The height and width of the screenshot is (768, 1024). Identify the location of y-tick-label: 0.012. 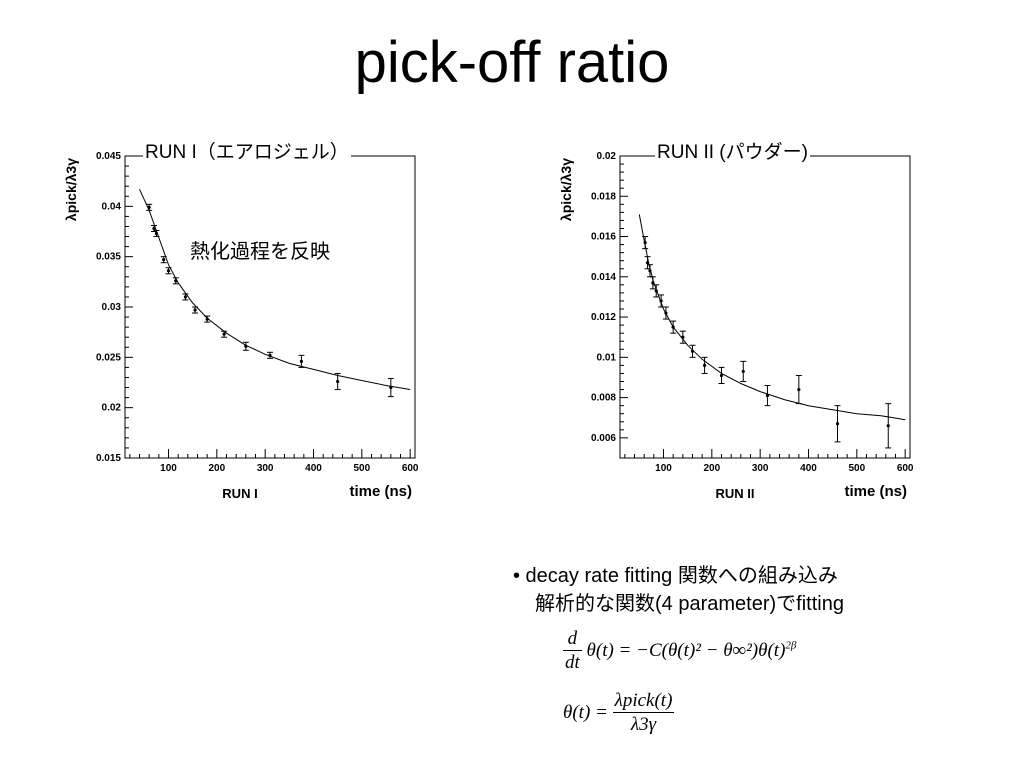
(603, 317).